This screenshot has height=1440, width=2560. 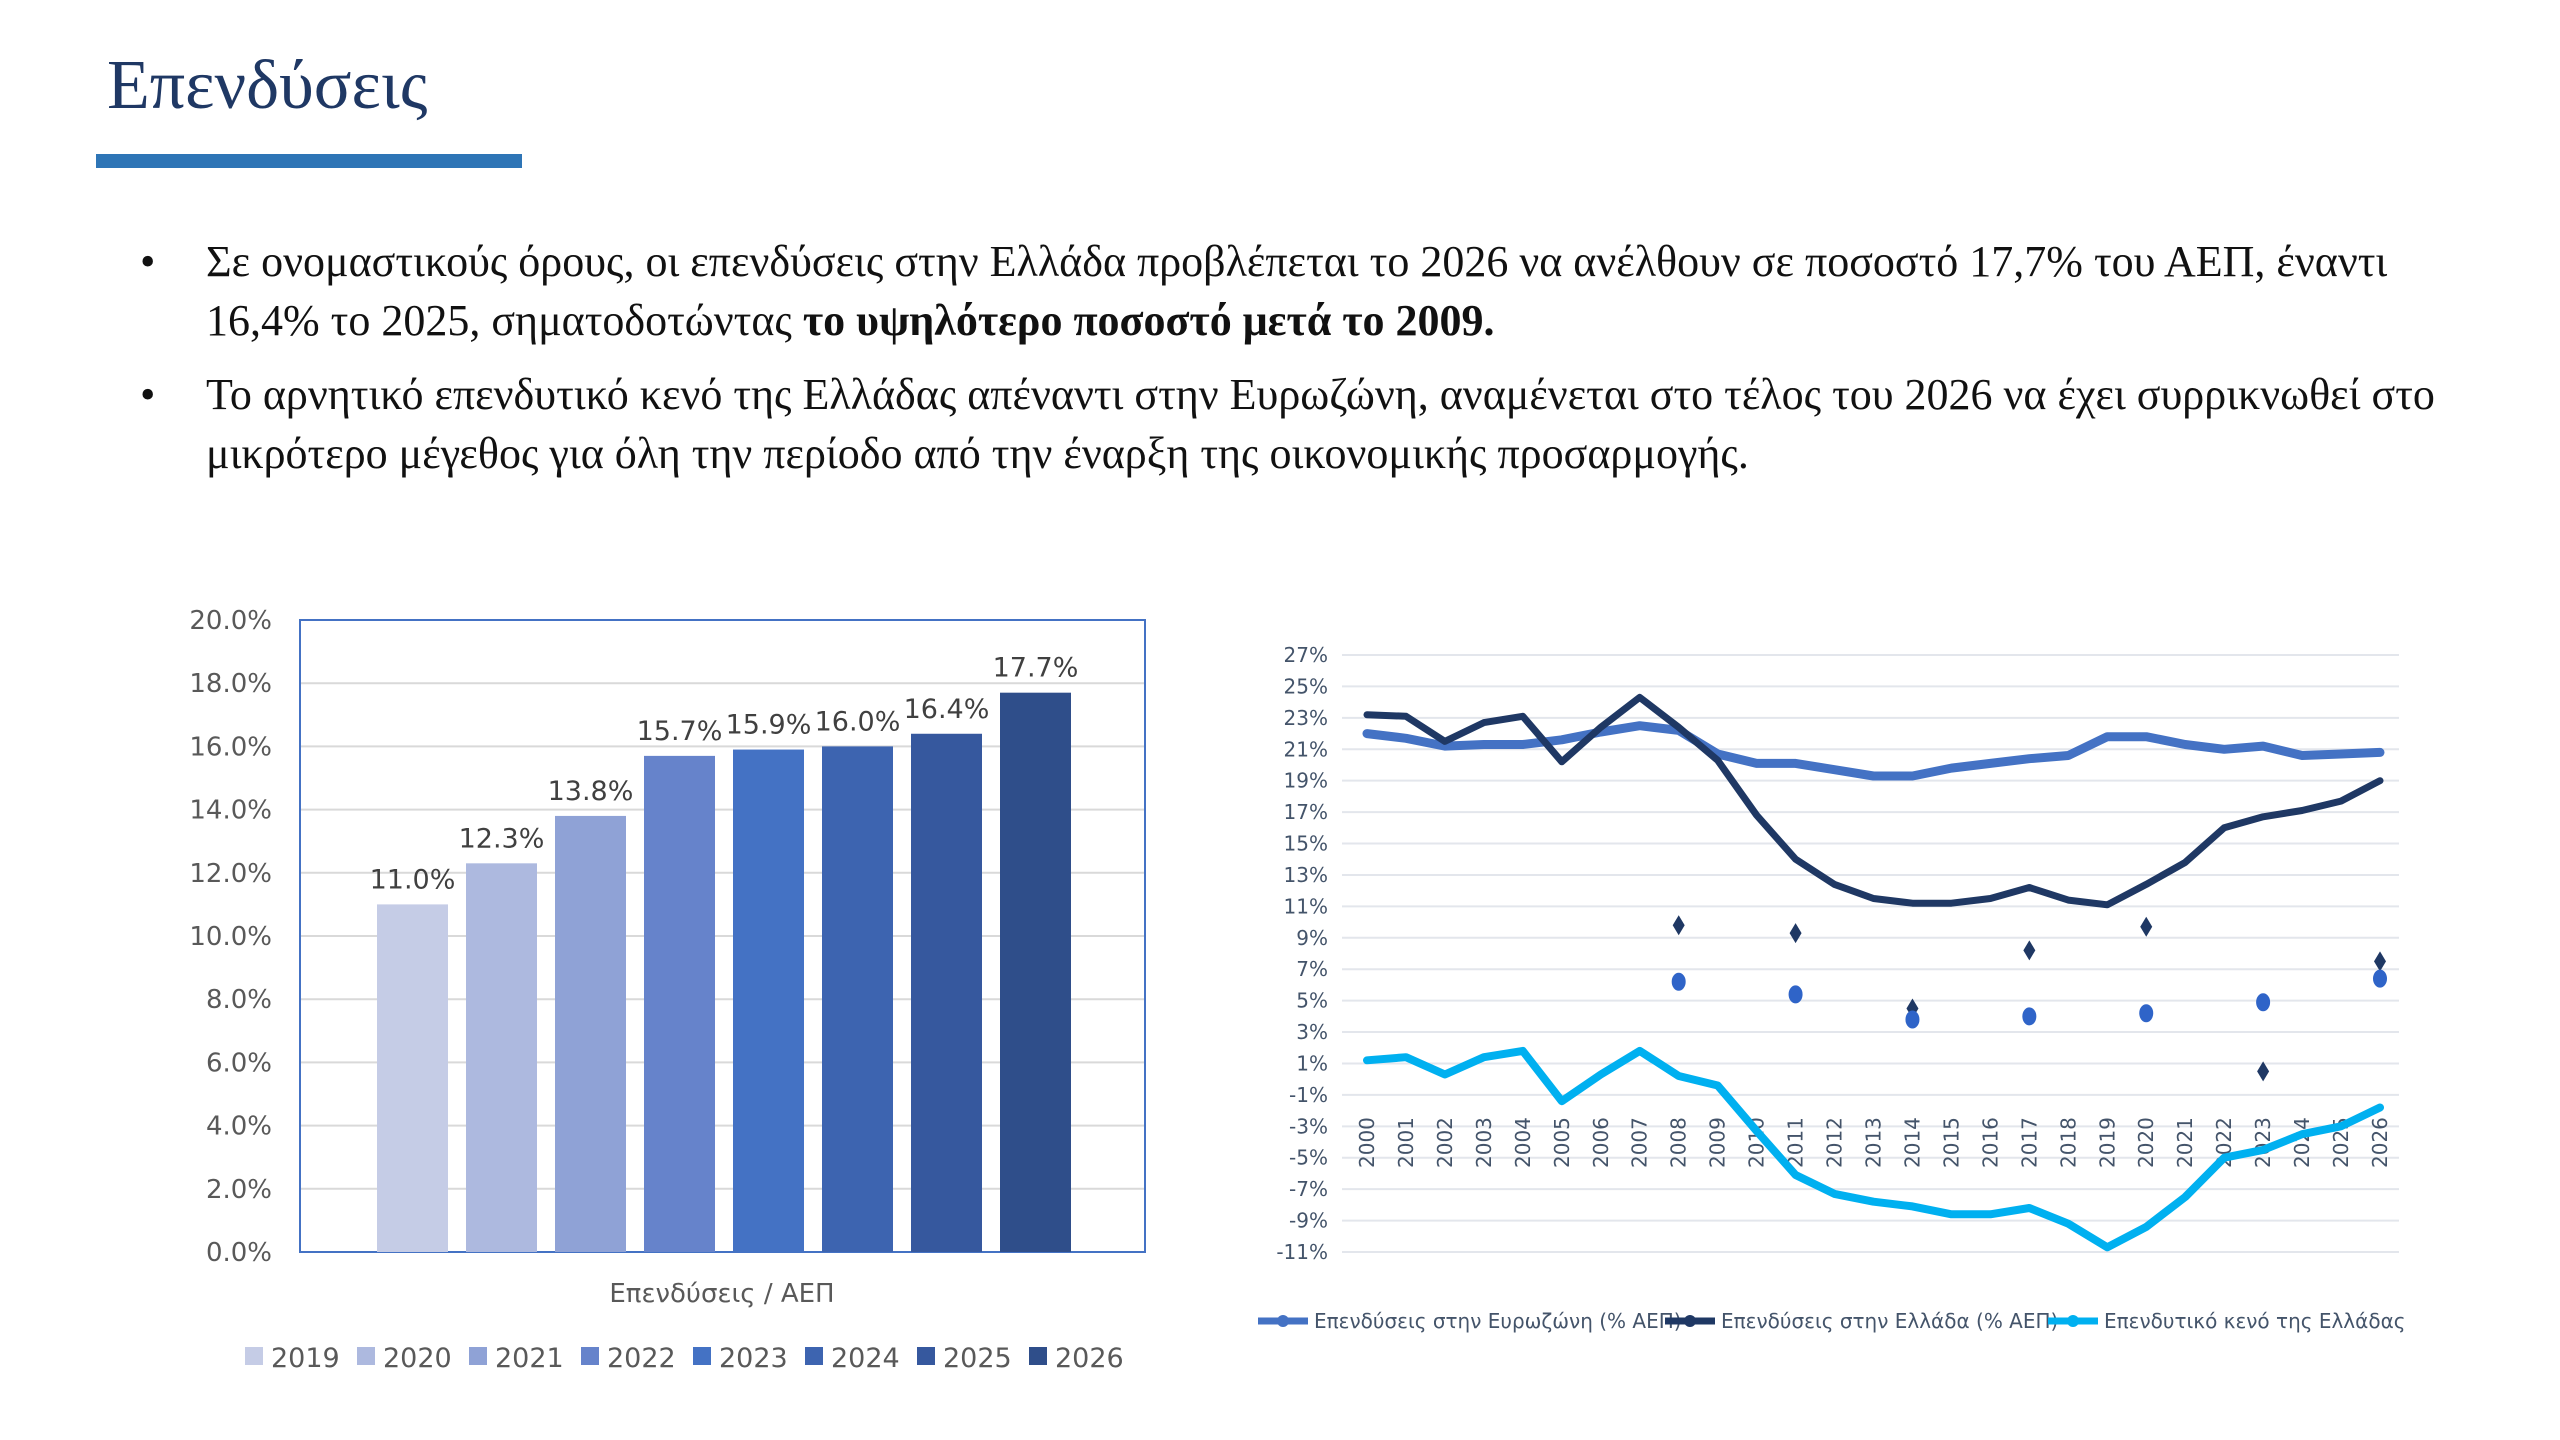 I want to click on x-tick-label: 2000, so click(x=1367, y=1142).